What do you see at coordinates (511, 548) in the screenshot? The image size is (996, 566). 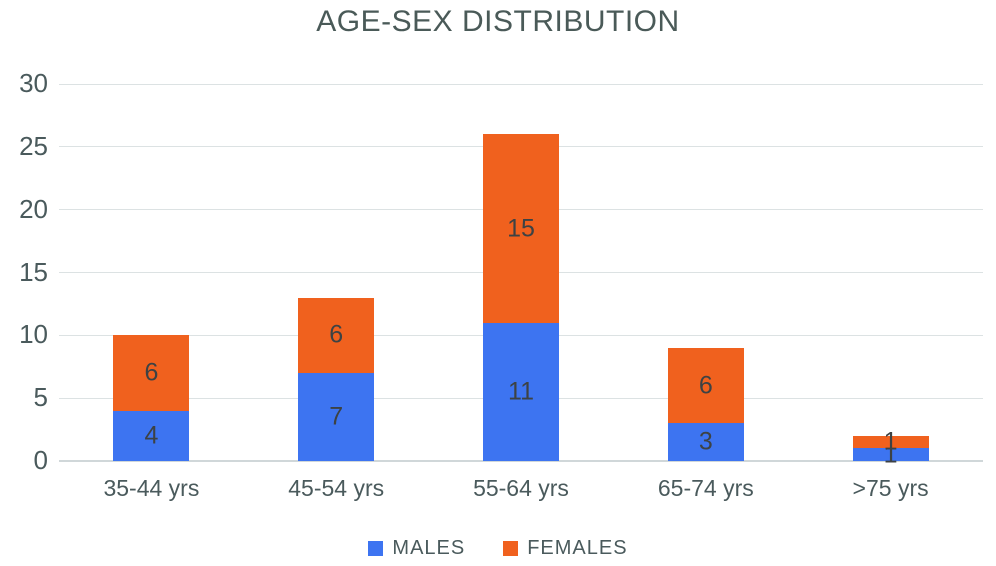 I see `legend-swatch-females` at bounding box center [511, 548].